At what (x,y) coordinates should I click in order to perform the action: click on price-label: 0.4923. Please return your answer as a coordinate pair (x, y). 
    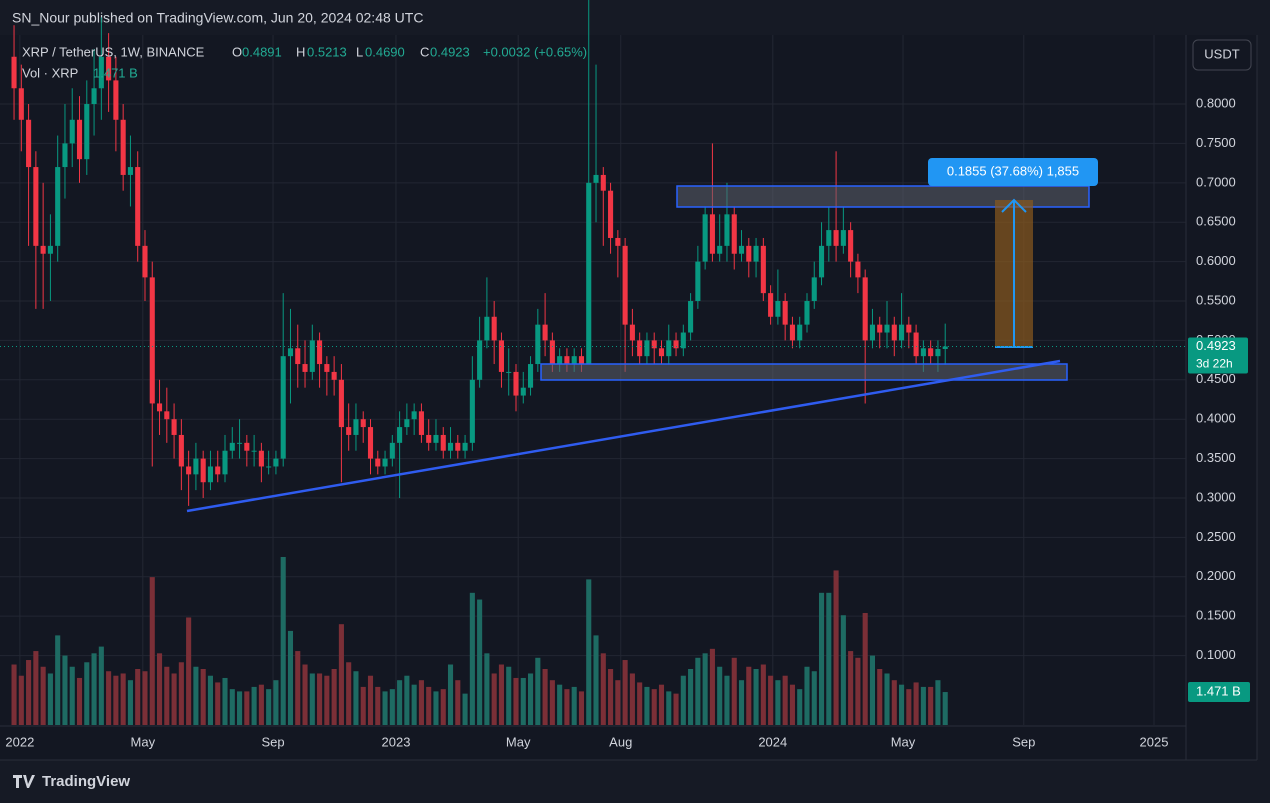
    Looking at the image, I should click on (1216, 345).